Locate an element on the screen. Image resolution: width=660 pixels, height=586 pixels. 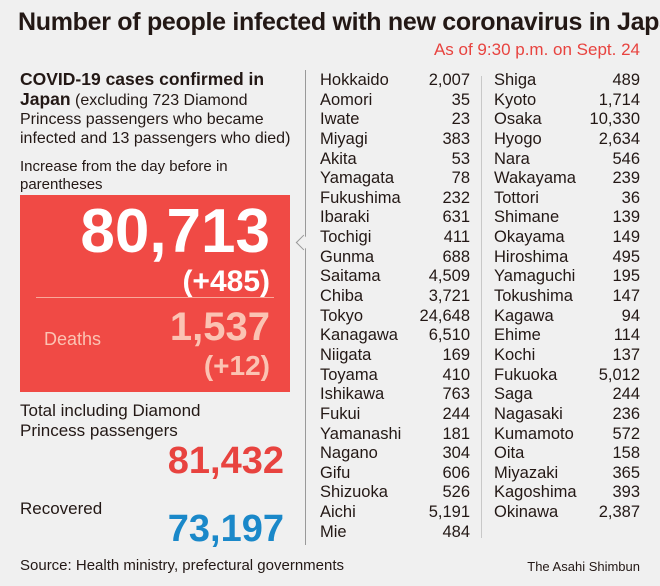
prefecture-cases: 2,387 is located at coordinates (619, 512).